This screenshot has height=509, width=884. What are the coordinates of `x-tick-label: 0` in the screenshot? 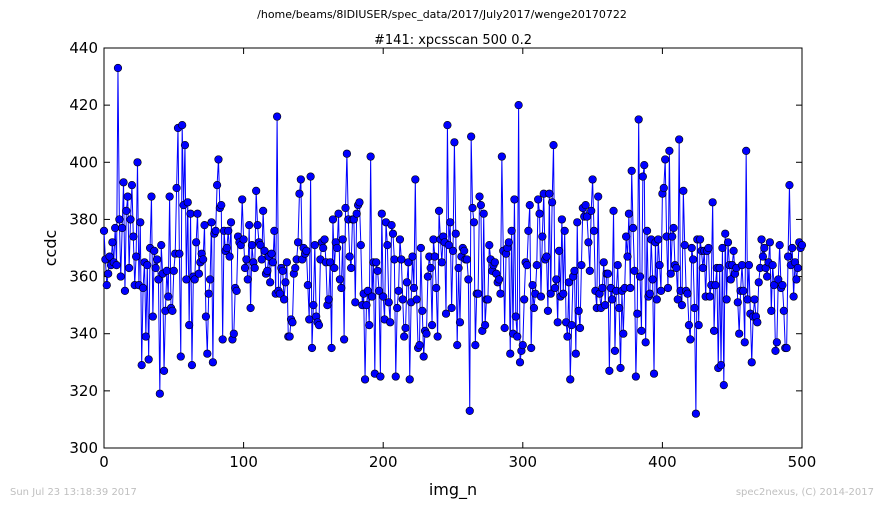 It's located at (104, 462).